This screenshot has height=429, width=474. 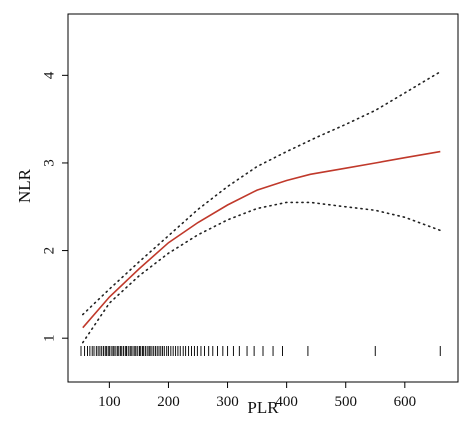 I want to click on x-axis: 100 200 300 400 500 600, so click(x=257, y=396).